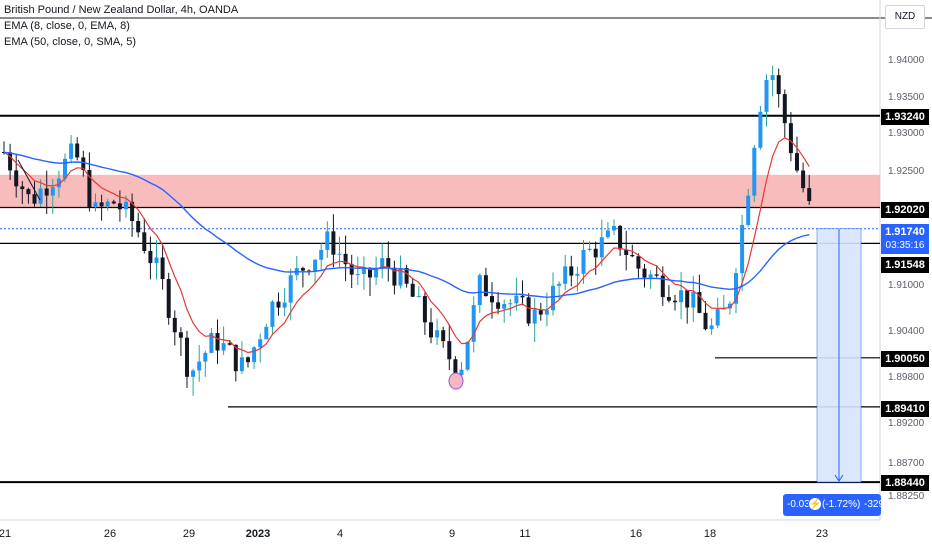 The height and width of the screenshot is (550, 932). Describe the element at coordinates (636, 534) in the screenshot. I see `date-axis-label: 16` at that location.